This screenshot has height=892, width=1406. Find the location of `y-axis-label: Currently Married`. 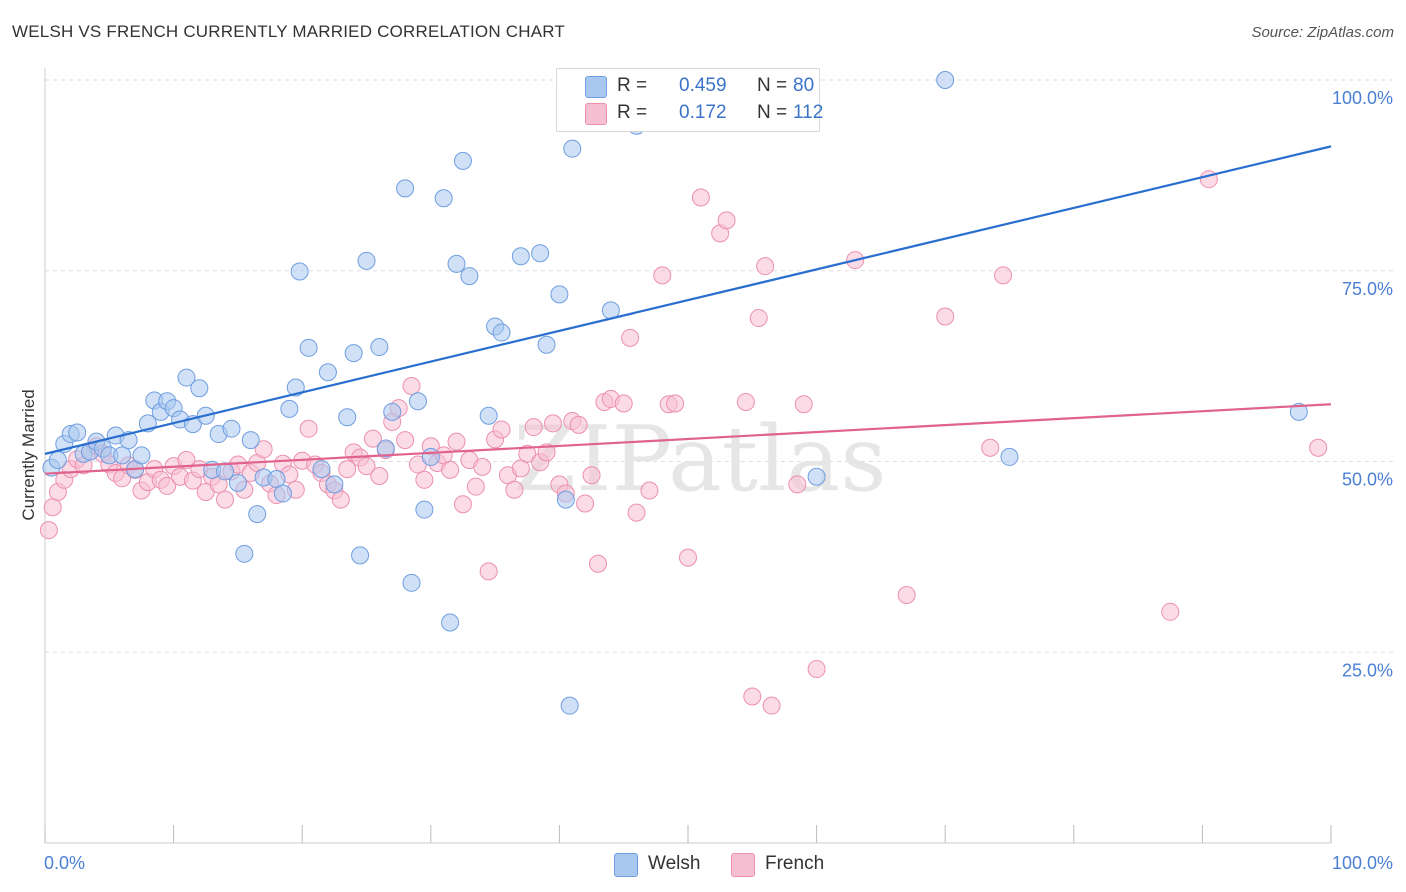

y-axis-label: Currently Married is located at coordinates (28, 454).